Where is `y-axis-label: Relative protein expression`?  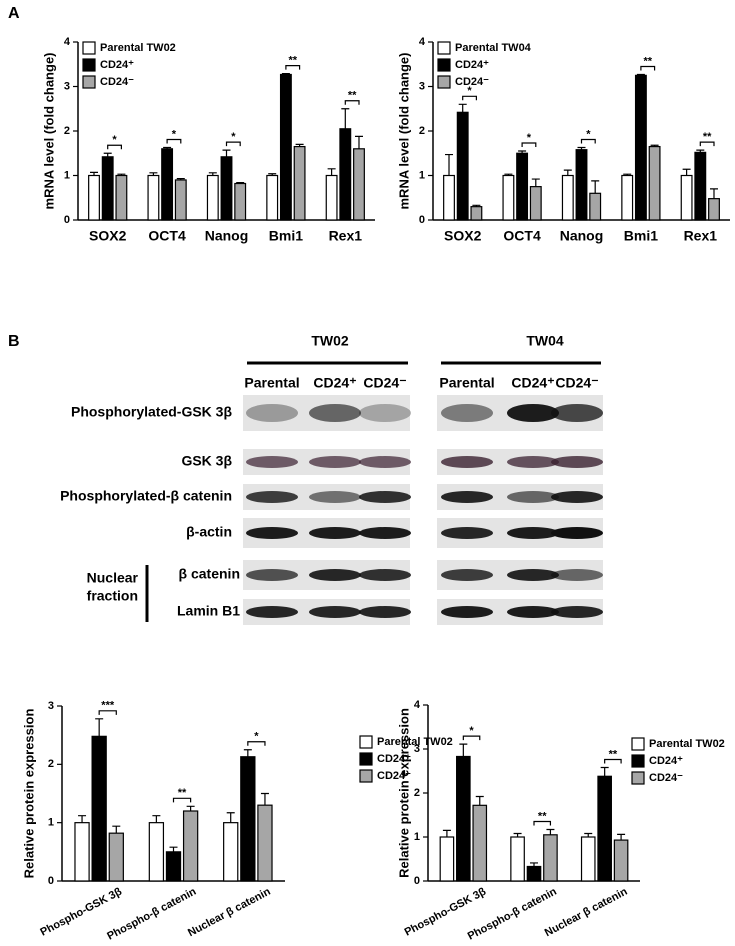 y-axis-label: Relative protein expression is located at coordinates (28, 794).